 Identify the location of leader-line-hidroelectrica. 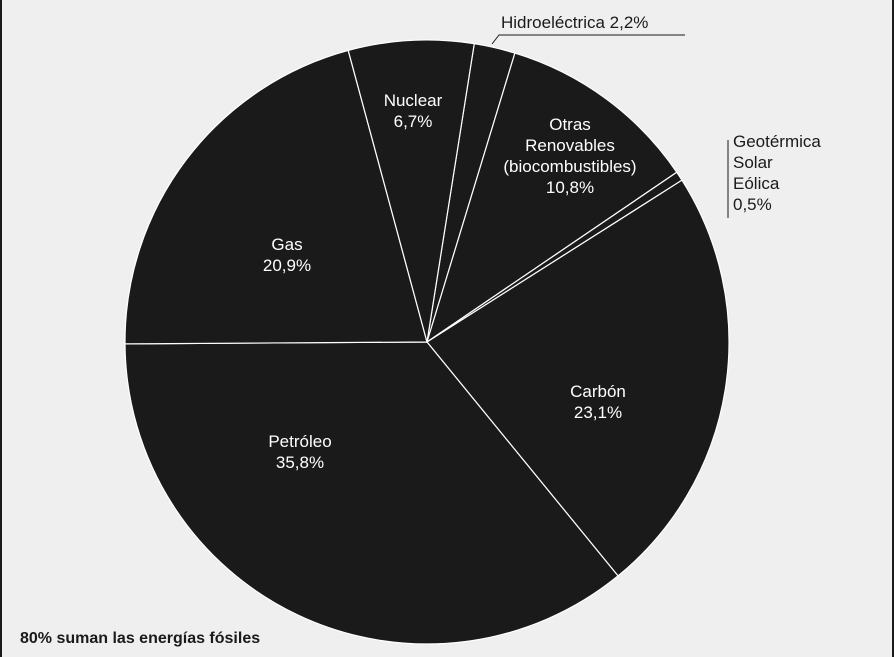
(588, 39).